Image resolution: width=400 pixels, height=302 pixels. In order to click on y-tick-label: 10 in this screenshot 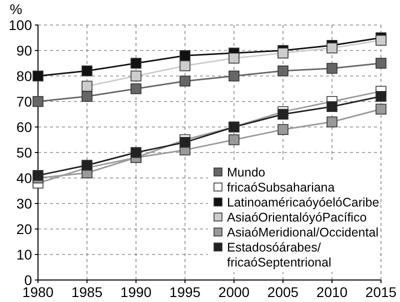, I will do `click(24, 254)`.